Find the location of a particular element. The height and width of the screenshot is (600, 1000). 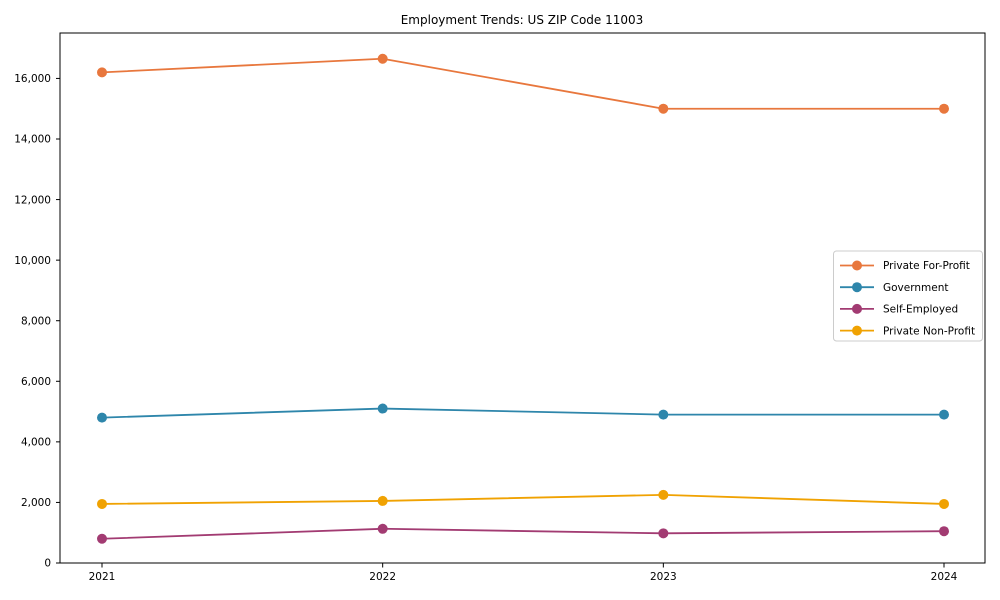

legend-entry-government: Government is located at coordinates (894, 288).